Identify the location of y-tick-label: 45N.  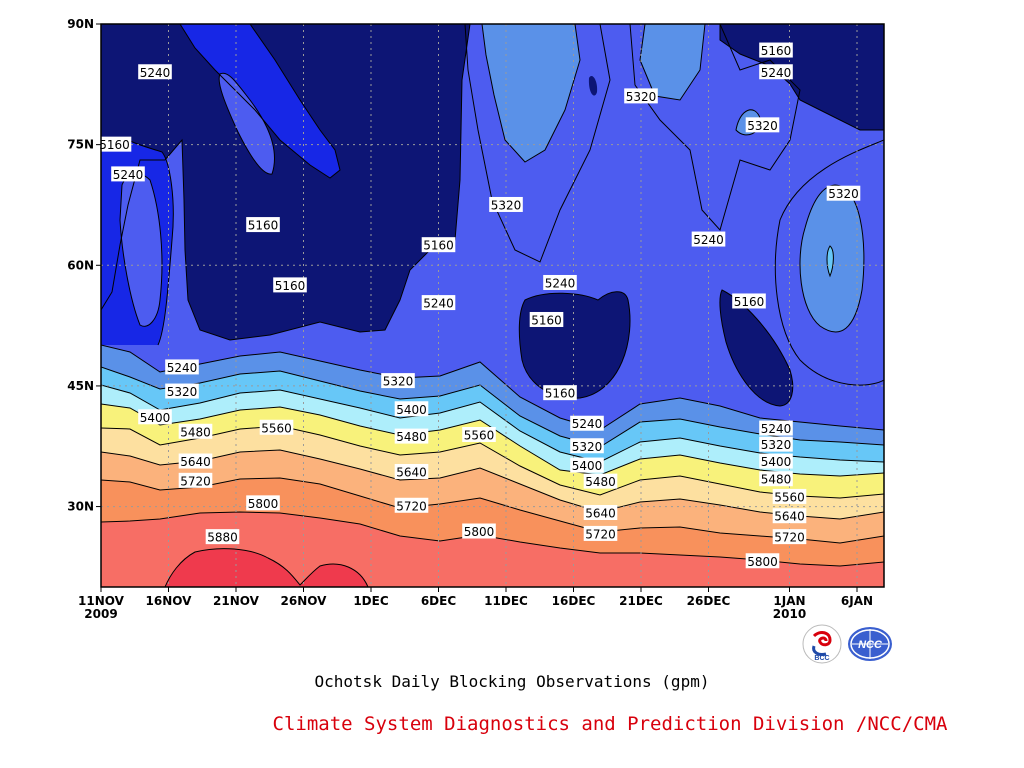
(80, 386).